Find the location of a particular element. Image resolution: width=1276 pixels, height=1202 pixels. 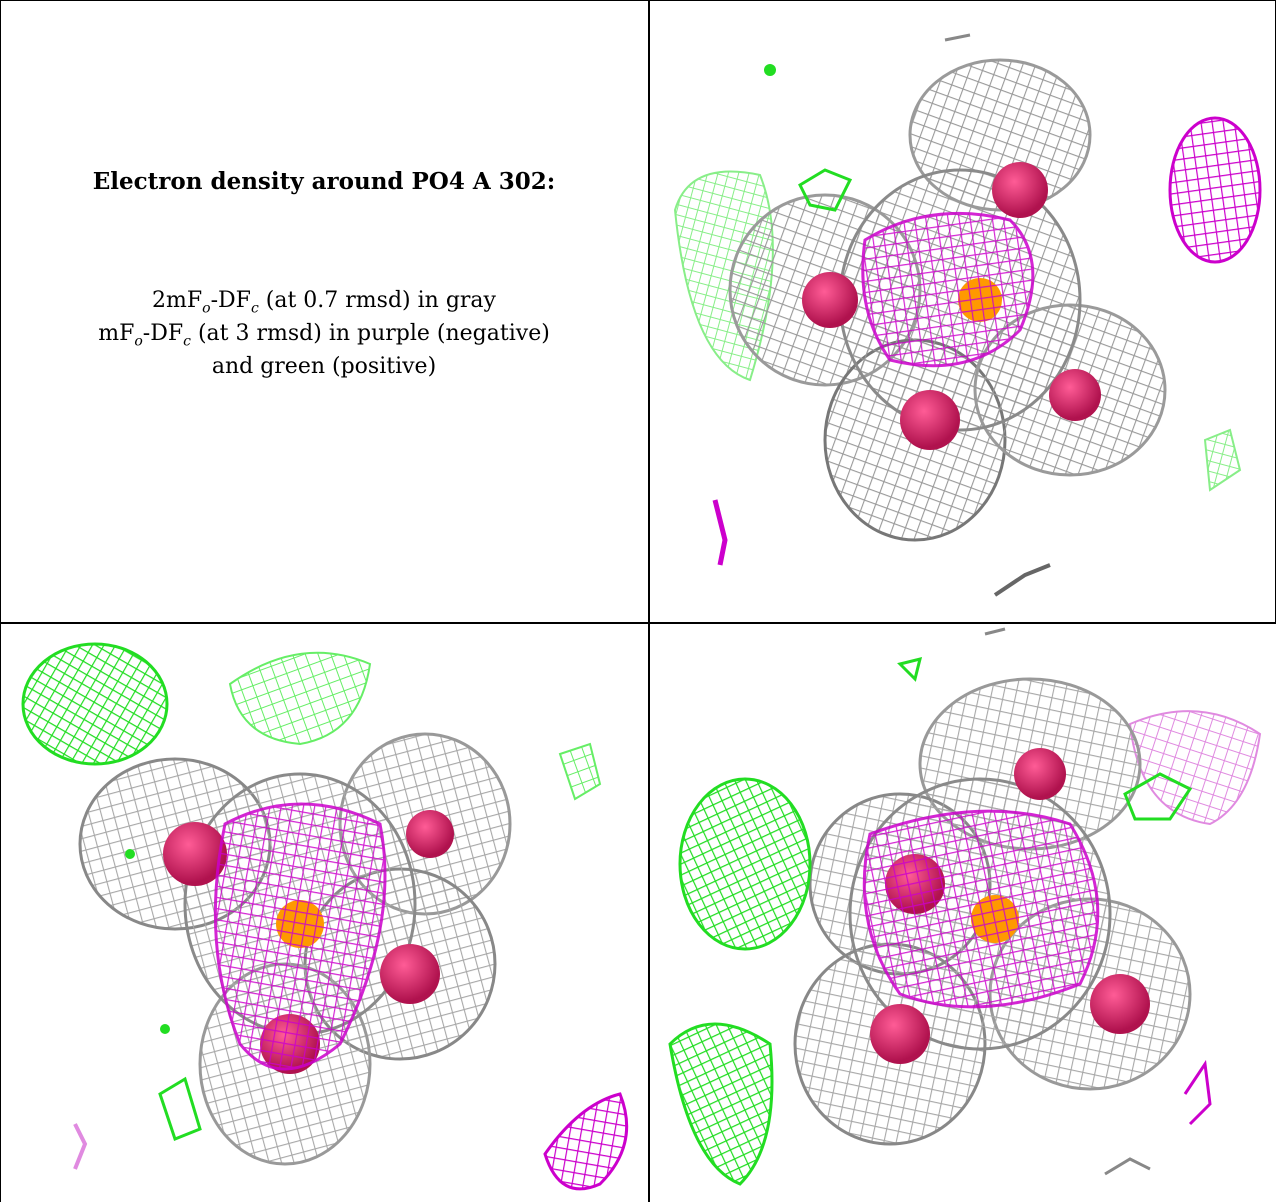

caption-line-2mfo: 2mFo-DFc (at 0.7 rmsd) in gray is located at coordinates (324, 302).